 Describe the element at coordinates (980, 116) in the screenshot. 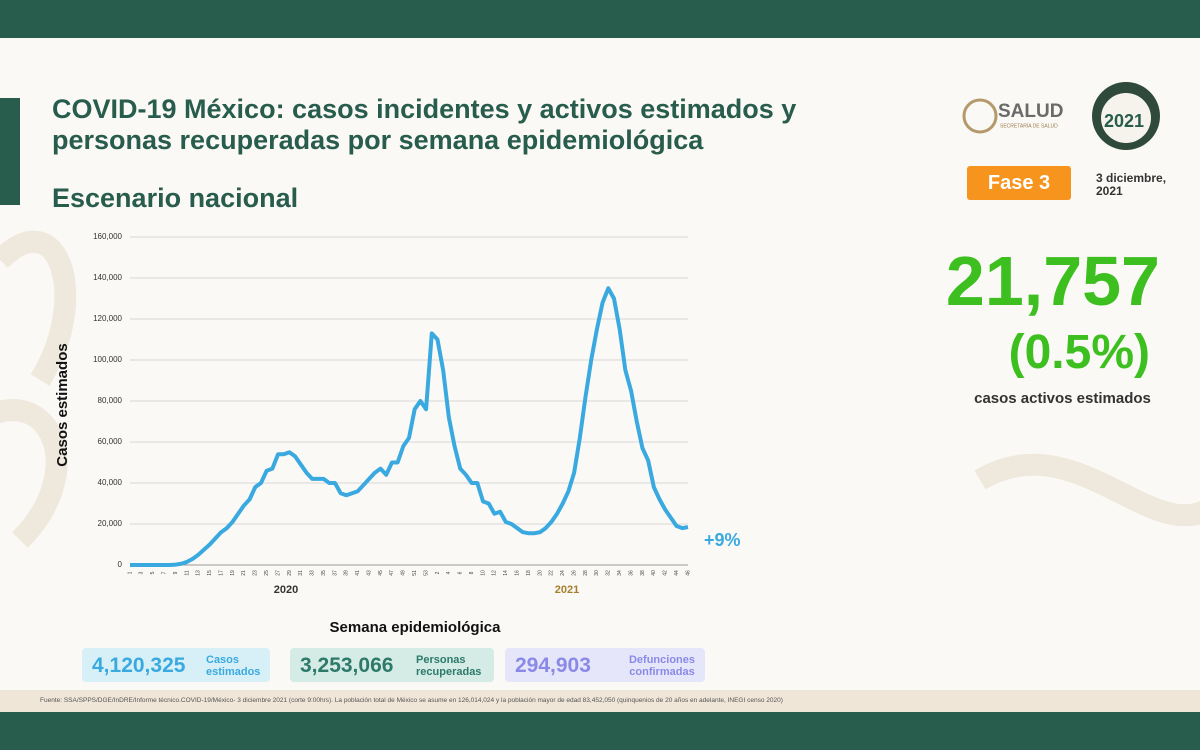

I see `salud-emblem` at that location.